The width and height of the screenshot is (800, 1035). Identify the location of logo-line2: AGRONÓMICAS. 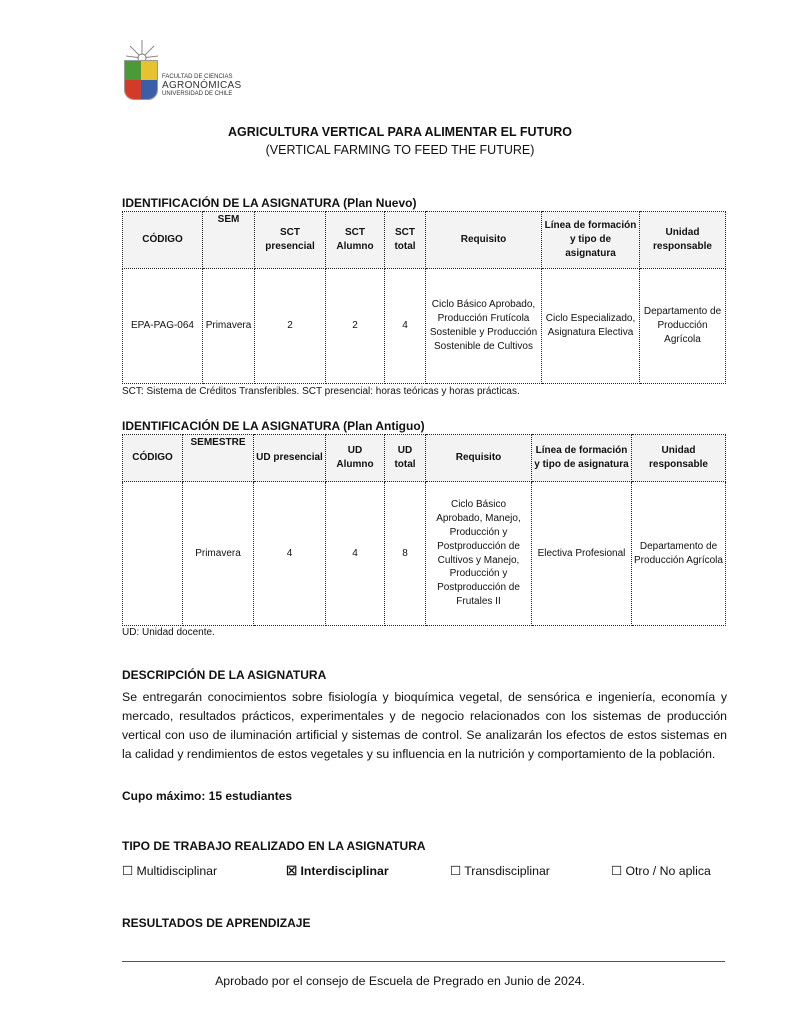
(202, 85).